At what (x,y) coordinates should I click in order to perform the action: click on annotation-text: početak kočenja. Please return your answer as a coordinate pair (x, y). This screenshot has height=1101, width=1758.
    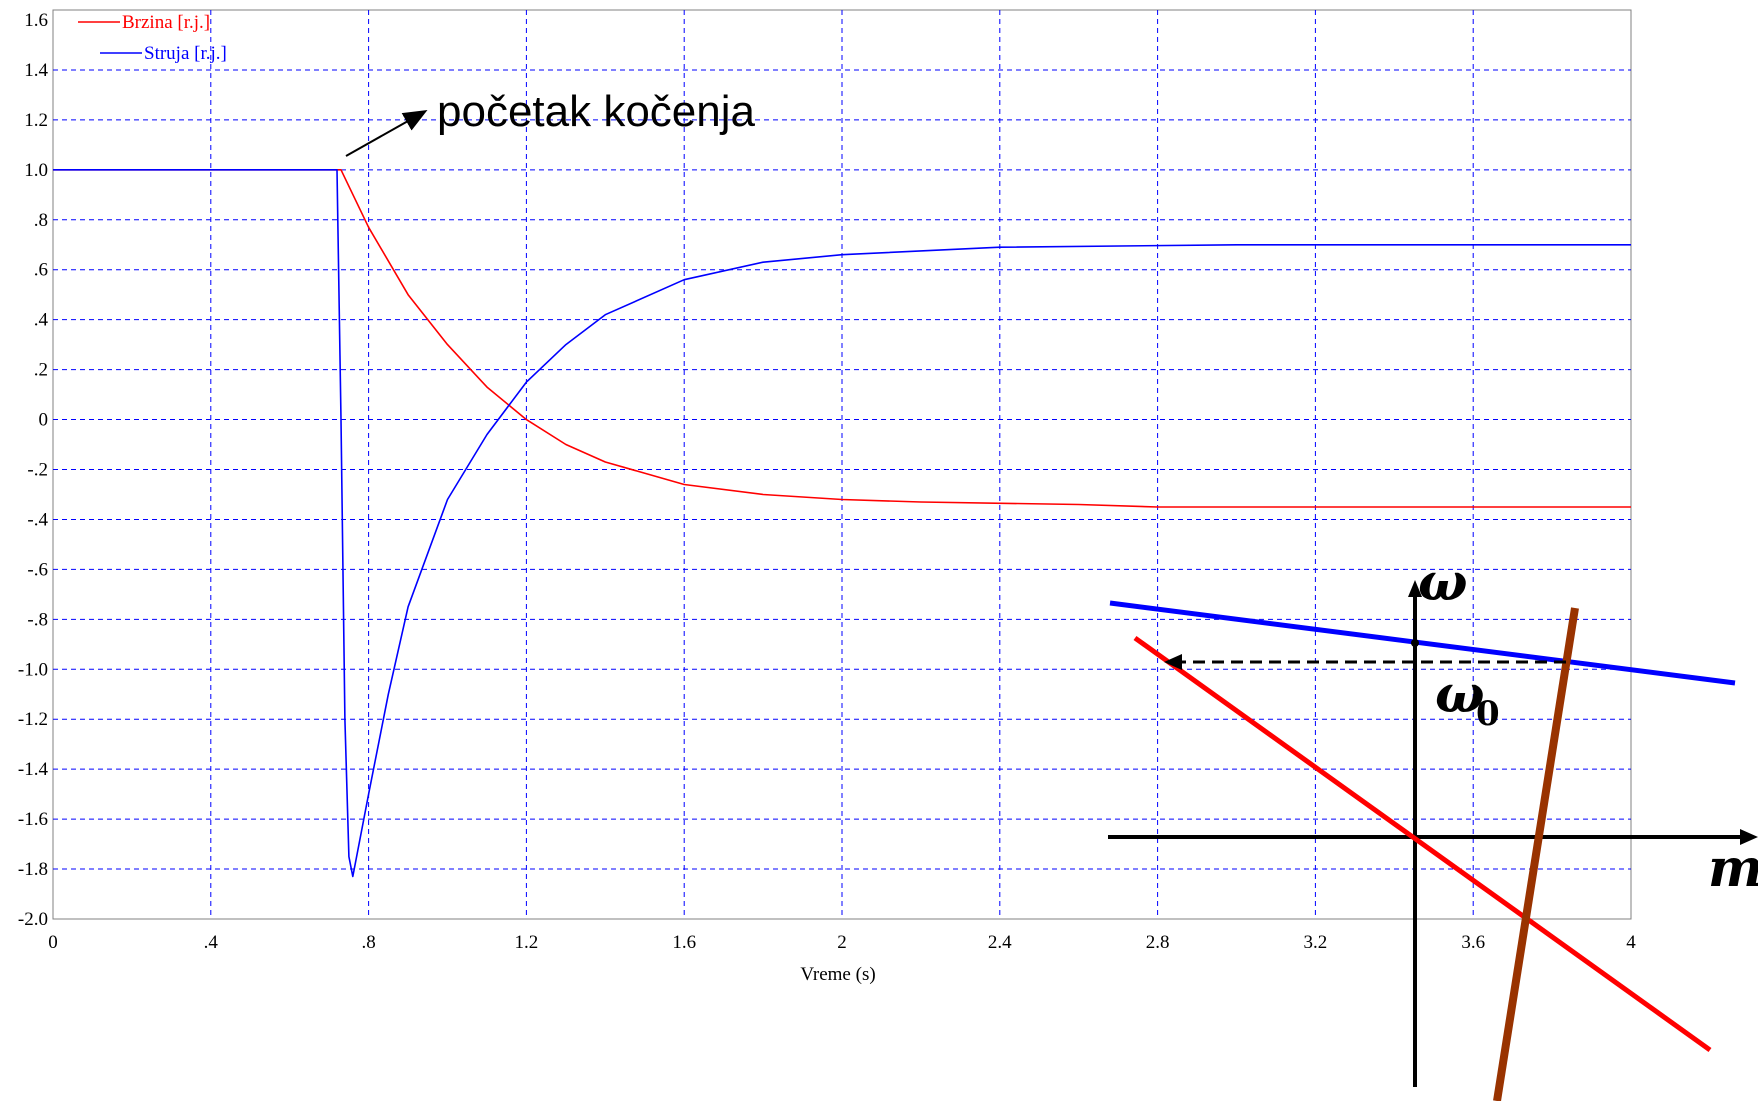
    Looking at the image, I should click on (596, 111).